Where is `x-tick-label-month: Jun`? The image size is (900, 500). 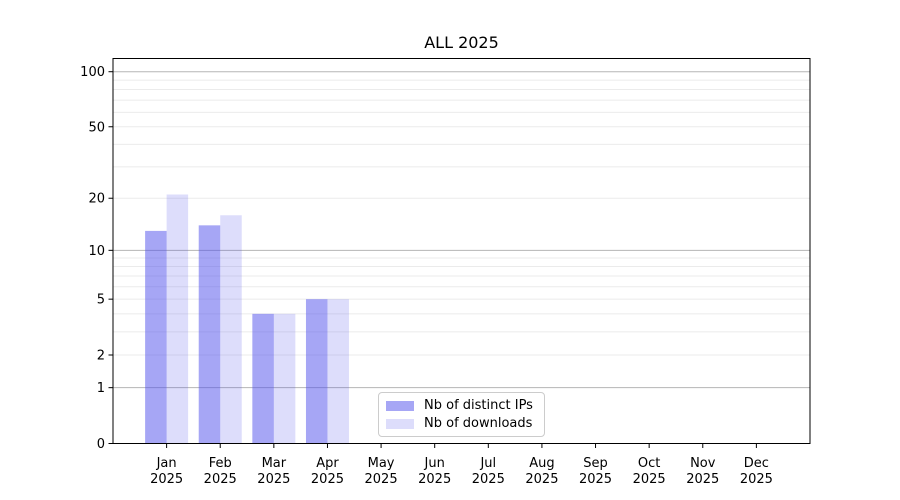 x-tick-label-month: Jun is located at coordinates (434, 463).